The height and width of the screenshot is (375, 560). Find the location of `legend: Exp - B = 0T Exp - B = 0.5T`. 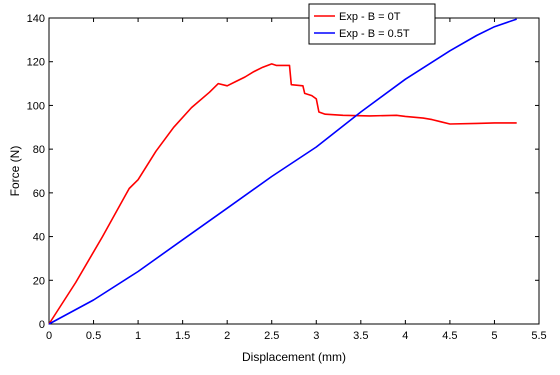

legend: Exp - B = 0T Exp - B = 0.5T is located at coordinates (372, 24).